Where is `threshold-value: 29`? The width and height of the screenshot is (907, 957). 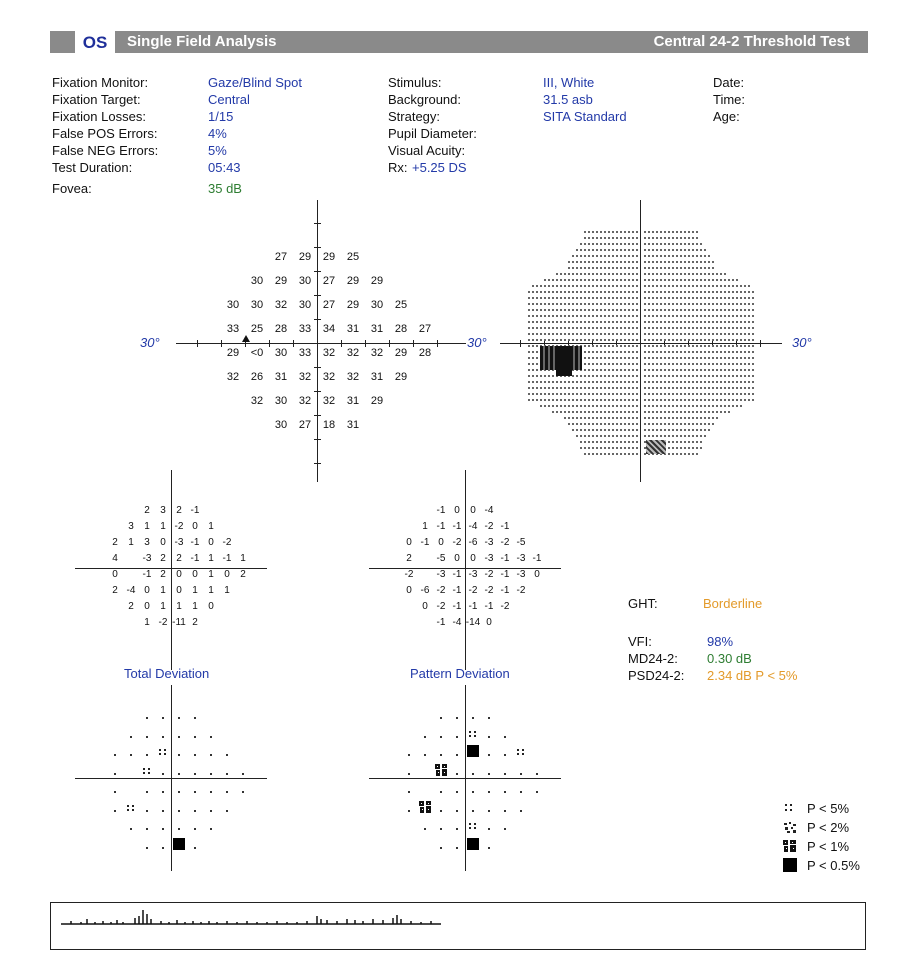 threshold-value: 29 is located at coordinates (305, 257).